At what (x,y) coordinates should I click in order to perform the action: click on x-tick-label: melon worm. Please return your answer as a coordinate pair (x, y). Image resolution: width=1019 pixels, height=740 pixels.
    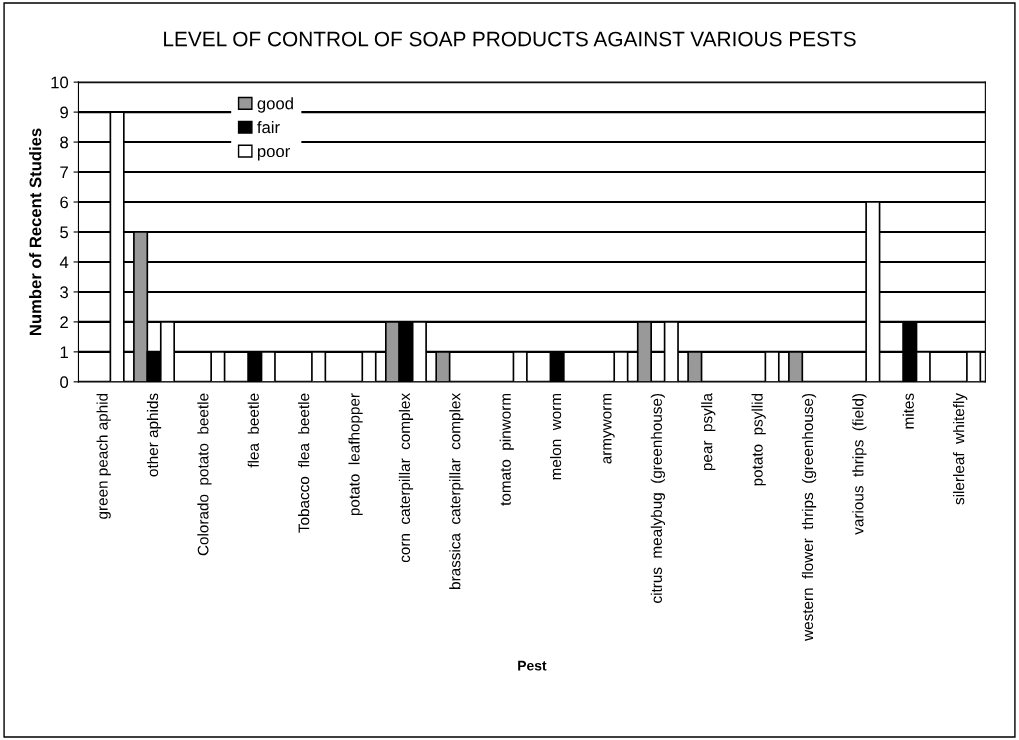
    Looking at the image, I should click on (555, 436).